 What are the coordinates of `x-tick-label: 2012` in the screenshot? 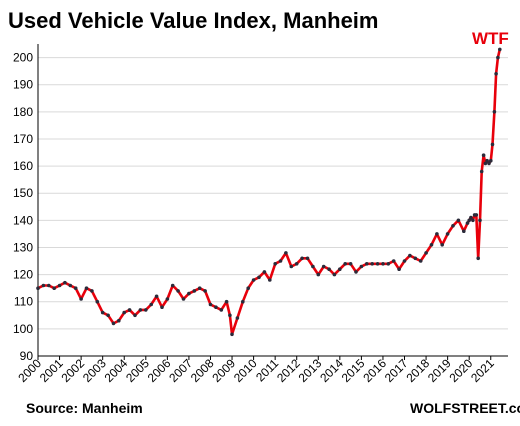 It's located at (288, 370).